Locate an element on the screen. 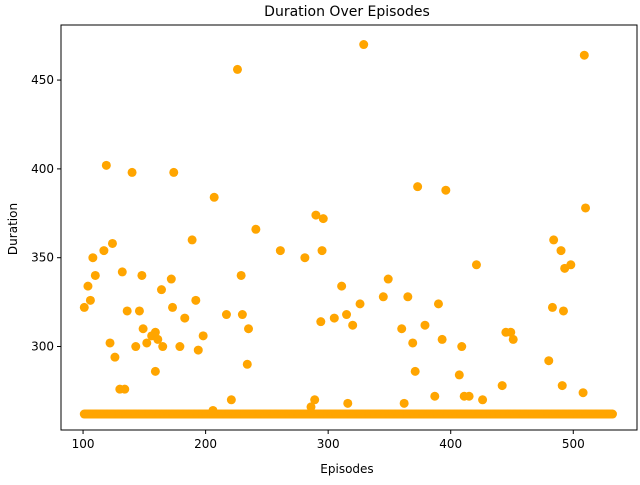 The width and height of the screenshot is (640, 485). x-tick-label: 200 is located at coordinates (205, 444).